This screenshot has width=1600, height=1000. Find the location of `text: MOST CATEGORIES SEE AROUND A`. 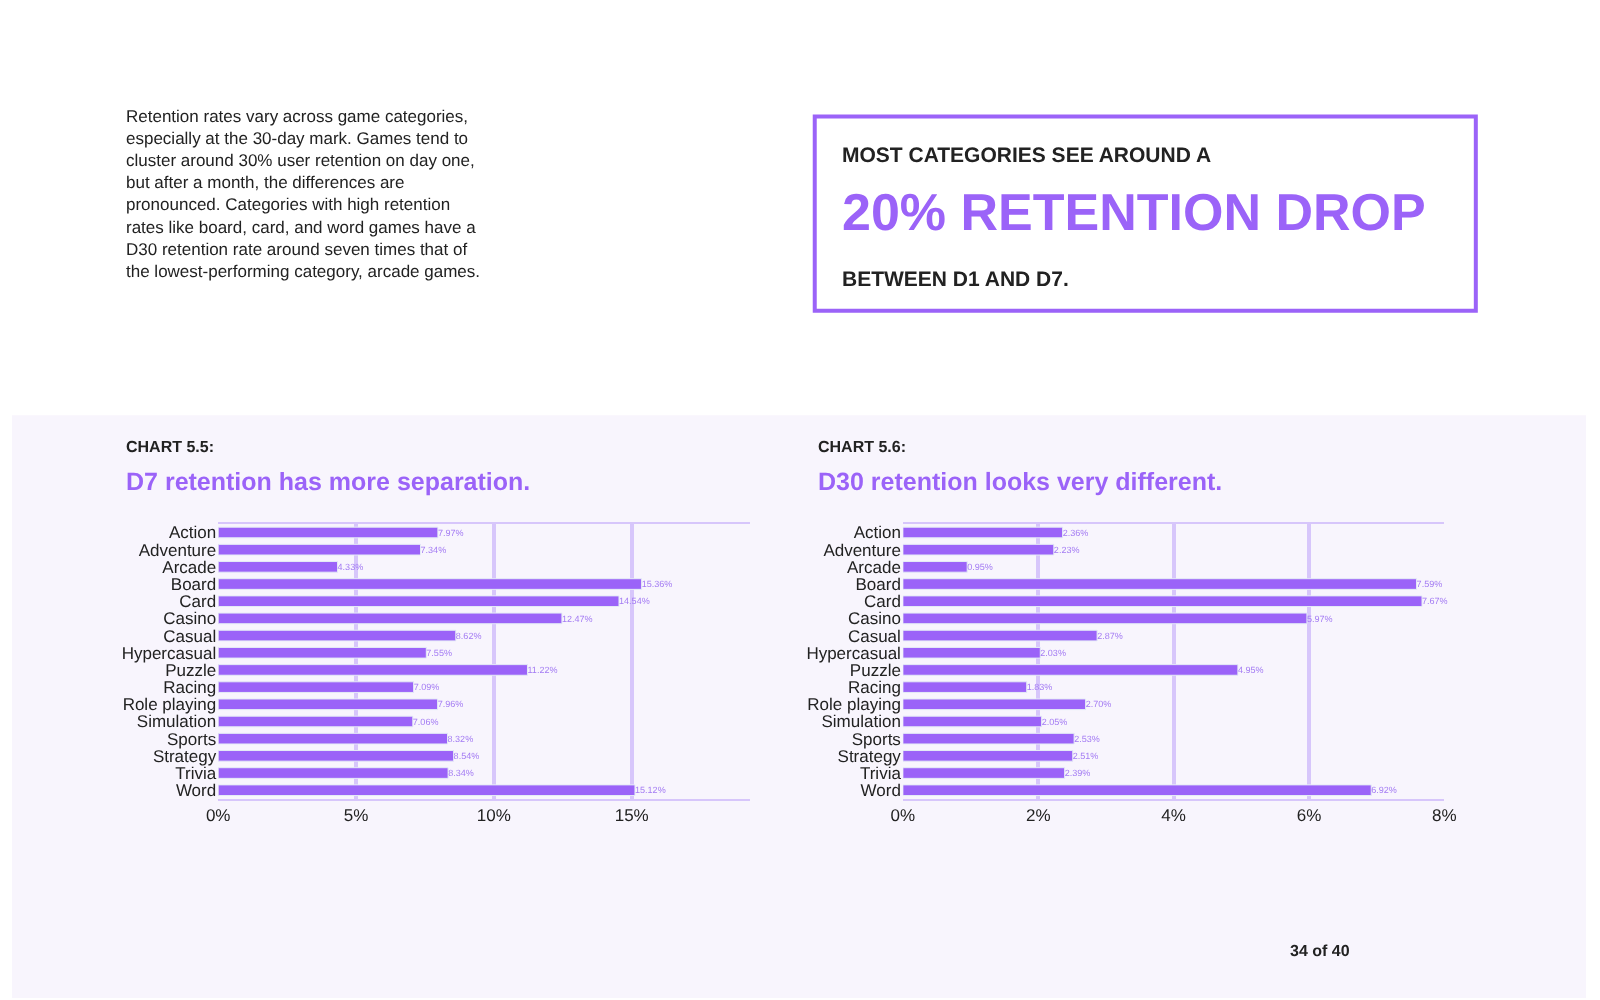

text: MOST CATEGORIES SEE AROUND A is located at coordinates (1027, 156).